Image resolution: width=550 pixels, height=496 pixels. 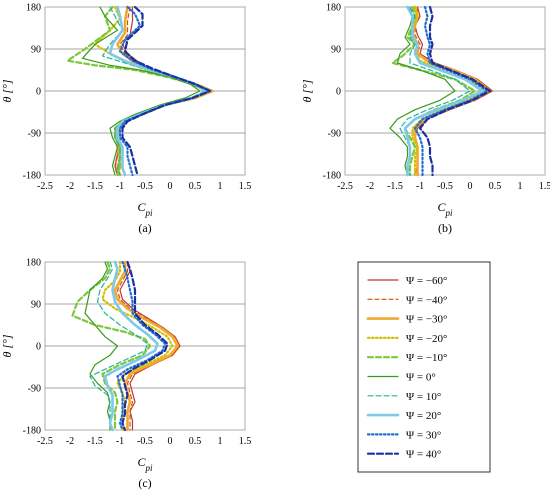 What do you see at coordinates (403, 435) in the screenshot?
I see `legend-item: Ψ = 30°` at bounding box center [403, 435].